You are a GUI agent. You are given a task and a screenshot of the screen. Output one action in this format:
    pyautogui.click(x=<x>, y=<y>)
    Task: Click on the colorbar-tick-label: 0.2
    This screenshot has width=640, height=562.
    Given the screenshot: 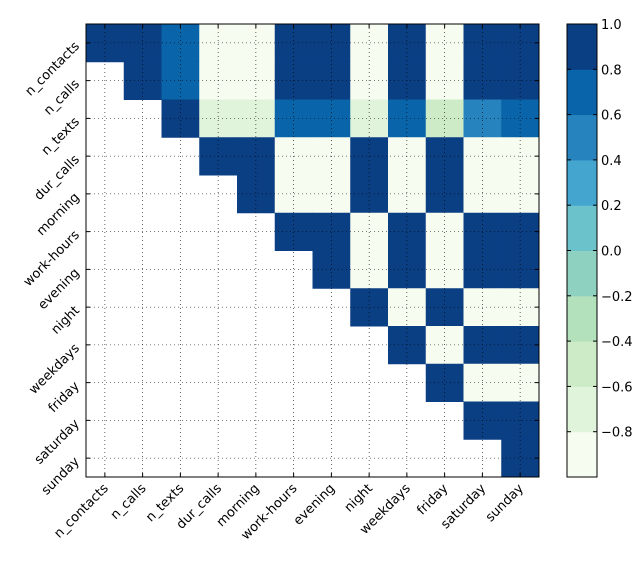 What is the action you would take?
    pyautogui.click(x=611, y=206)
    